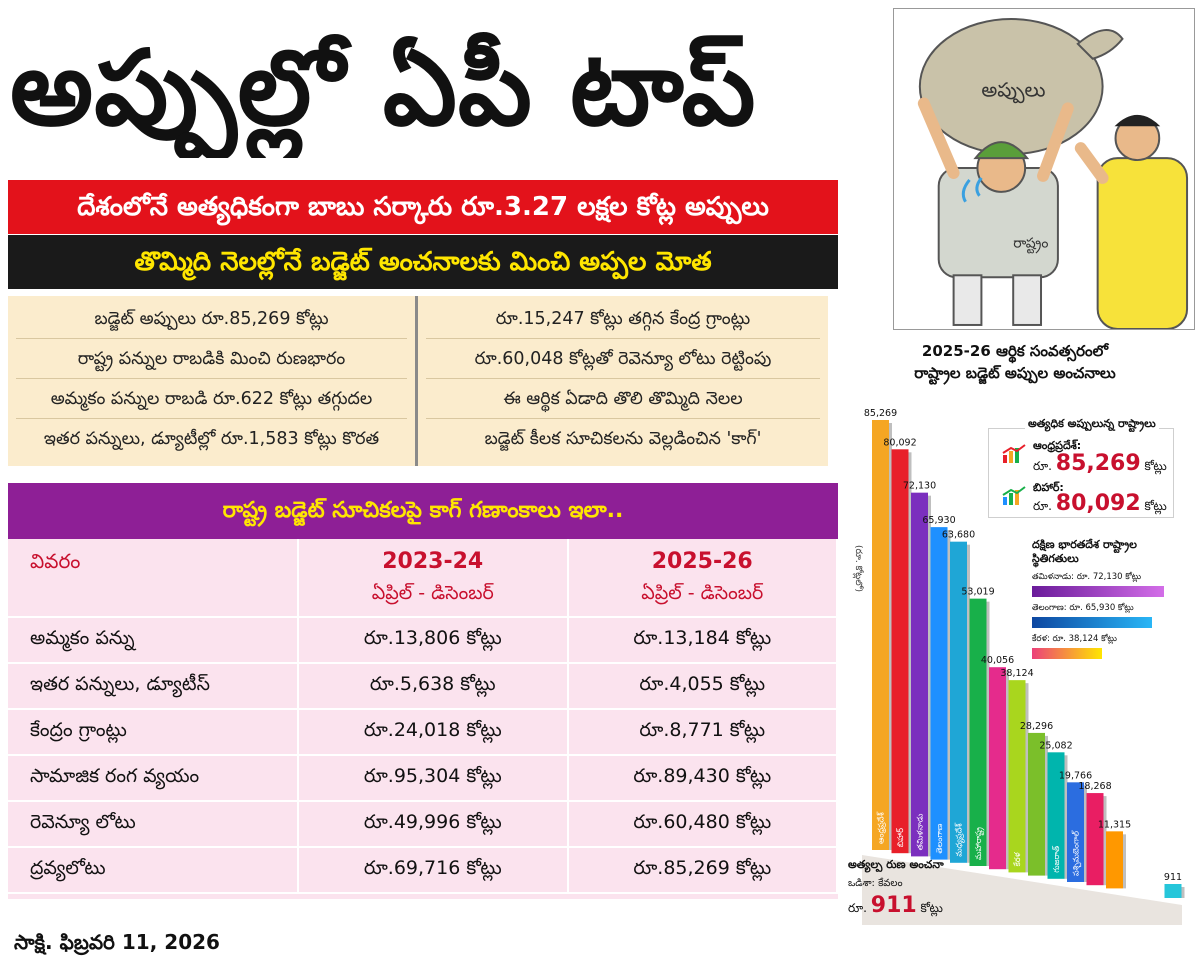 Image resolution: width=1200 pixels, height=979 pixels. Describe the element at coordinates (920, 831) in the screenshot. I see `bar-category-label: తమిళనాడు` at that location.